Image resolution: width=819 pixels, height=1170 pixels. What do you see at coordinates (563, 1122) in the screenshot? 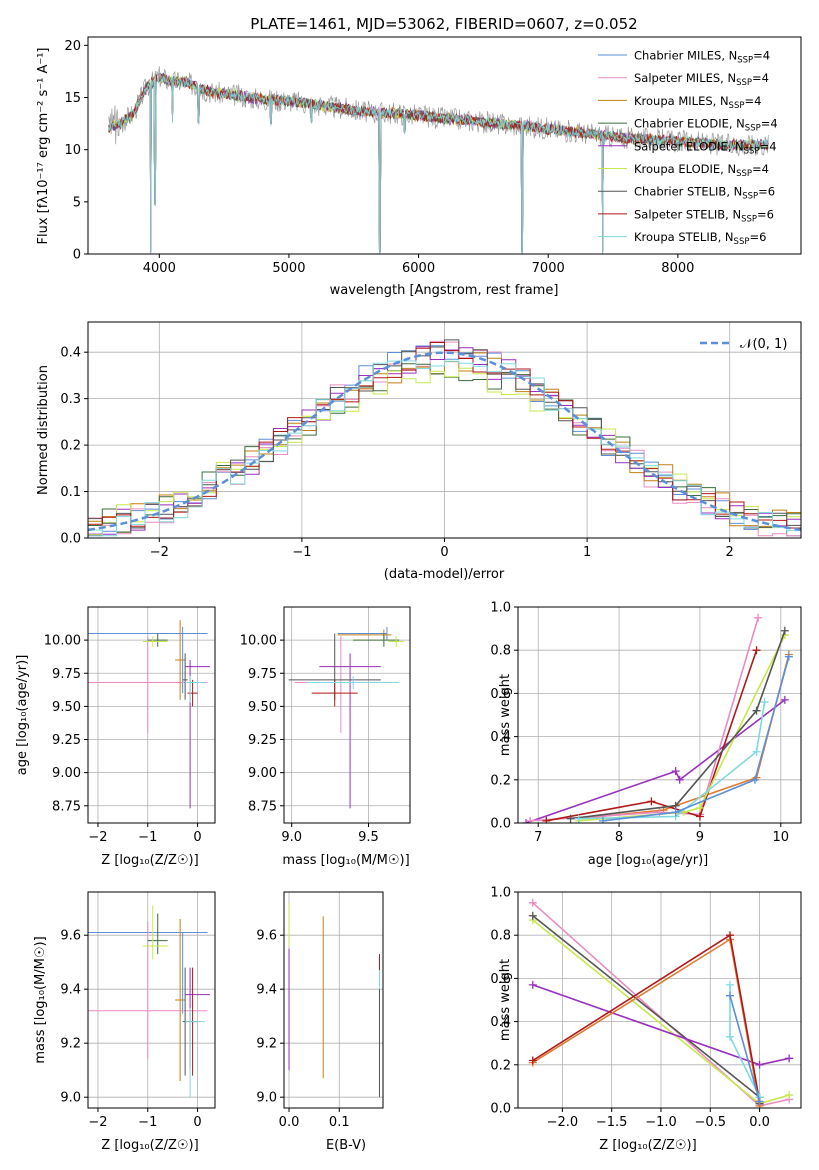
I see `x-tick-label: −2.0` at bounding box center [563, 1122].